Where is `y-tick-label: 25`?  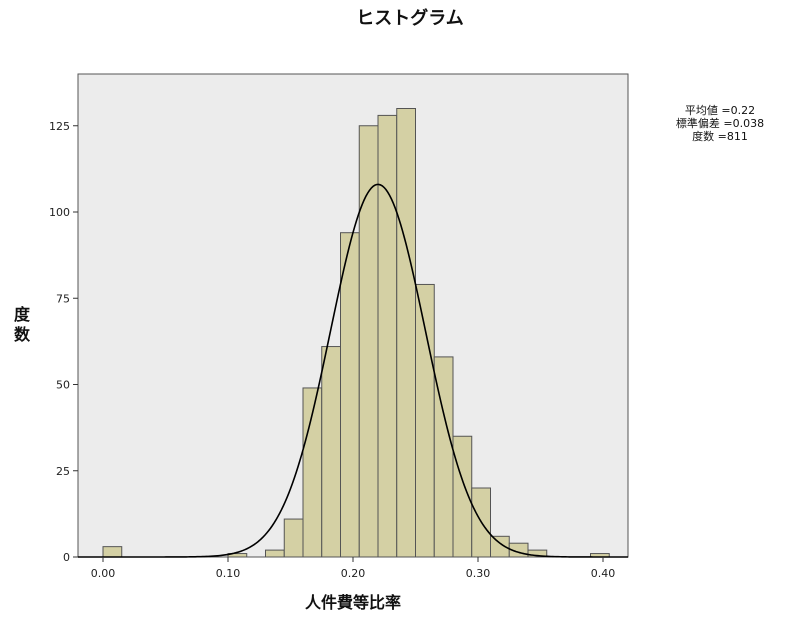 y-tick-label: 25 is located at coordinates (63, 471).